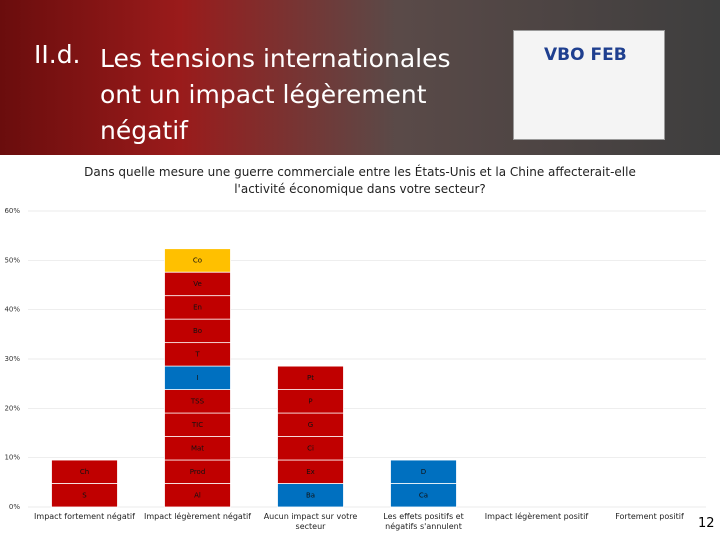  I want to click on title-line: Les tensions internationales, so click(275, 58).